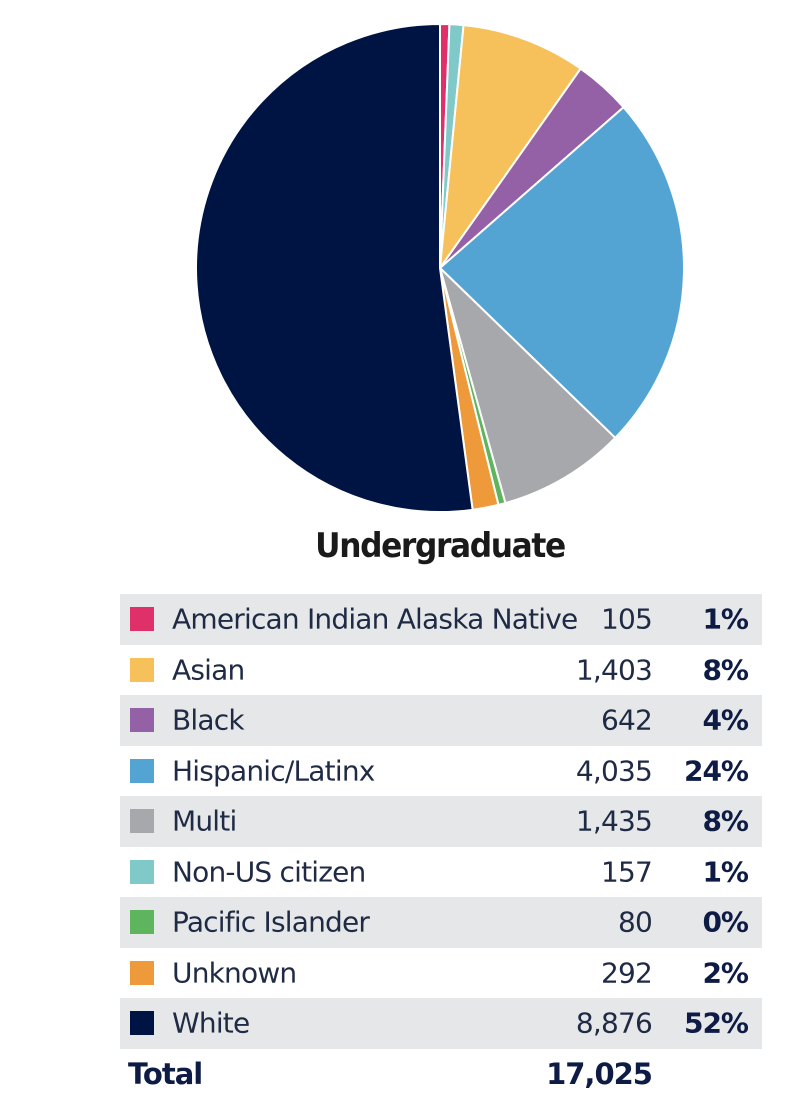  What do you see at coordinates (234, 973) in the screenshot?
I see `legend-label: Unknown` at bounding box center [234, 973].